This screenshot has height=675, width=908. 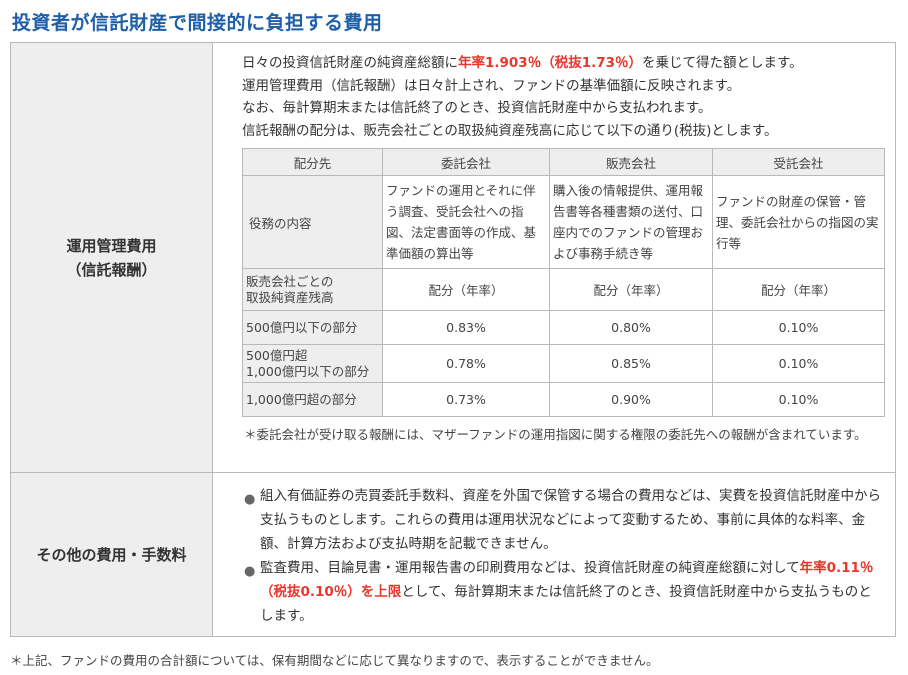 I want to click on desc-line-1-post: を乗じて得た額とします。, so click(x=722, y=63).